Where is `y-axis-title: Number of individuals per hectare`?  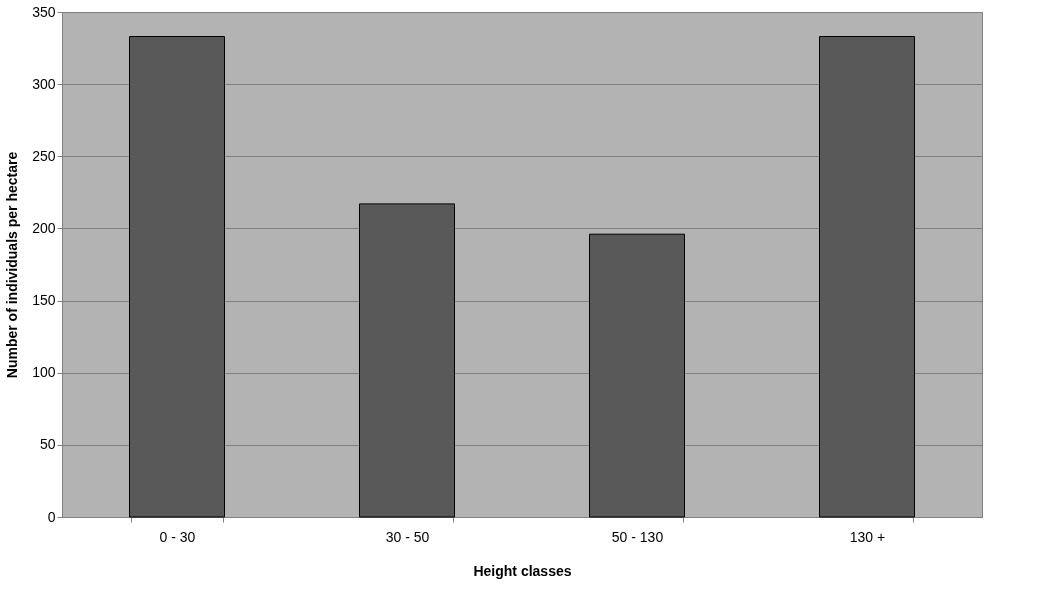 y-axis-title: Number of individuals per hectare is located at coordinates (12, 265).